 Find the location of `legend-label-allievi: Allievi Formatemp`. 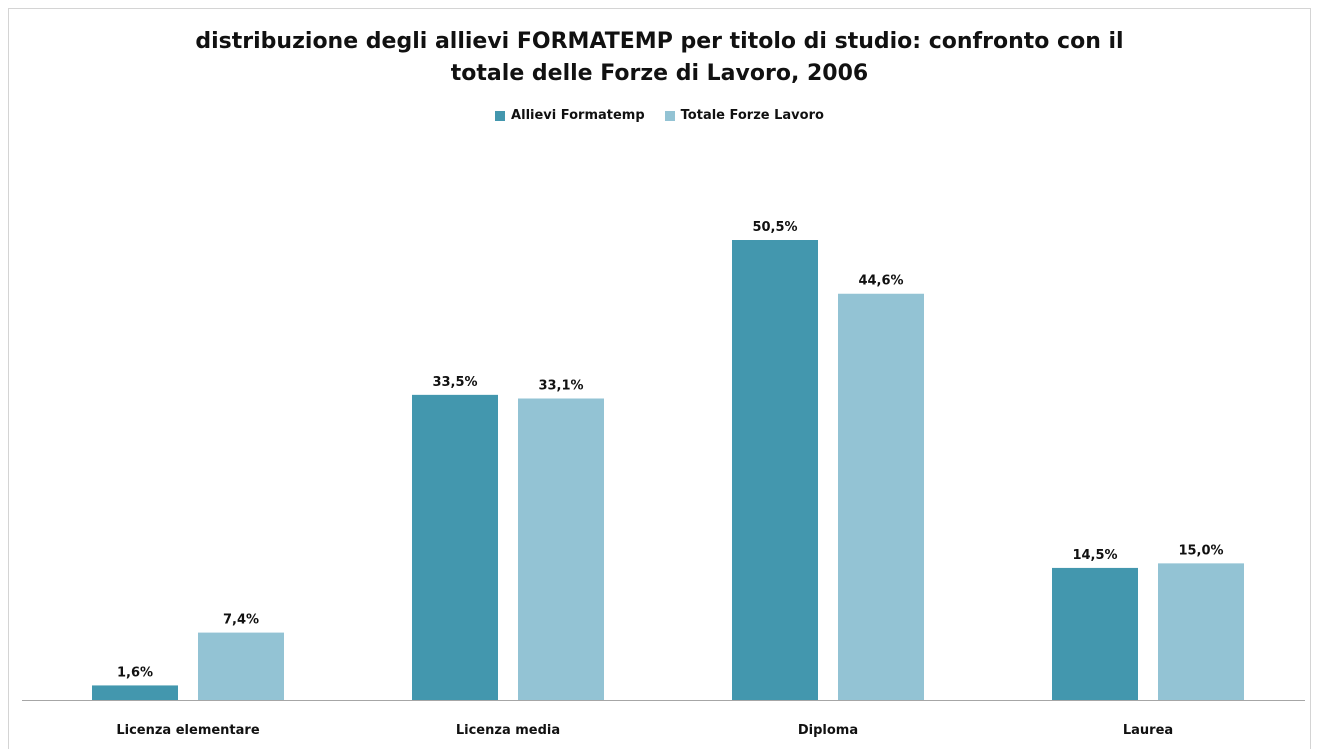

legend-label-allievi: Allievi Formatemp is located at coordinates (578, 115).